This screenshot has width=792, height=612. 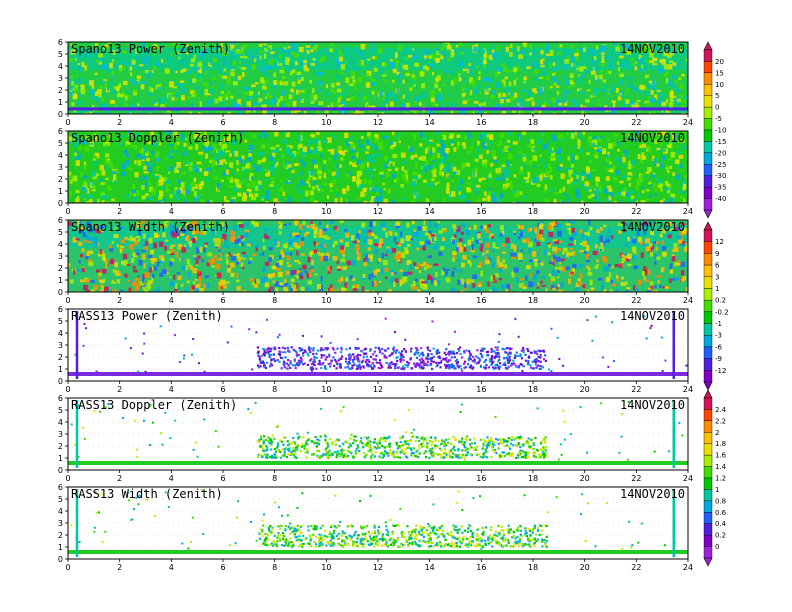 I want to click on x-tick-label: 8, so click(x=274, y=300).